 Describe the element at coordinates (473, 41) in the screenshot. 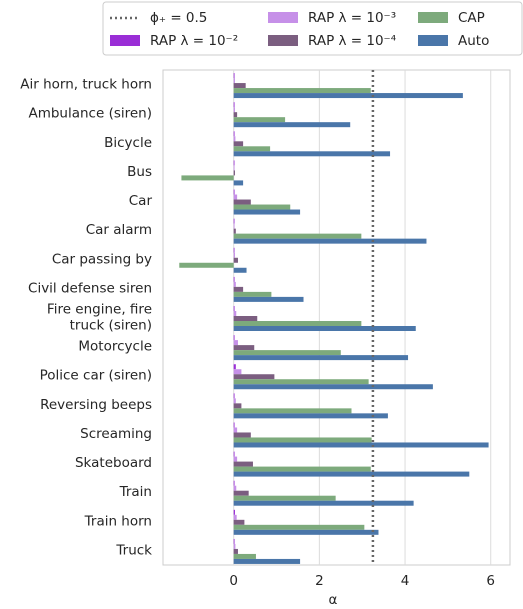

I see `legend-label: Auto` at that location.